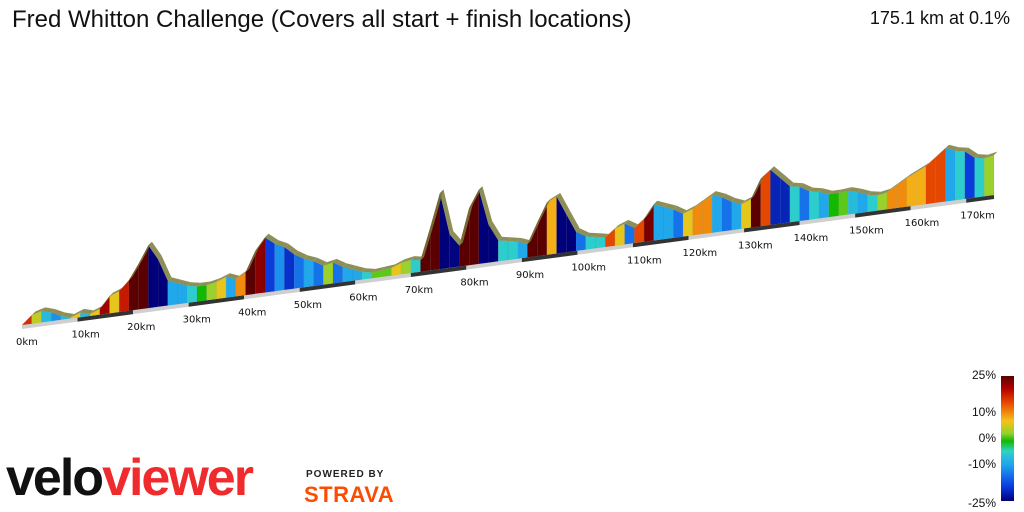 The image size is (1024, 512). I want to click on gradient-color-scale, so click(1007, 438).